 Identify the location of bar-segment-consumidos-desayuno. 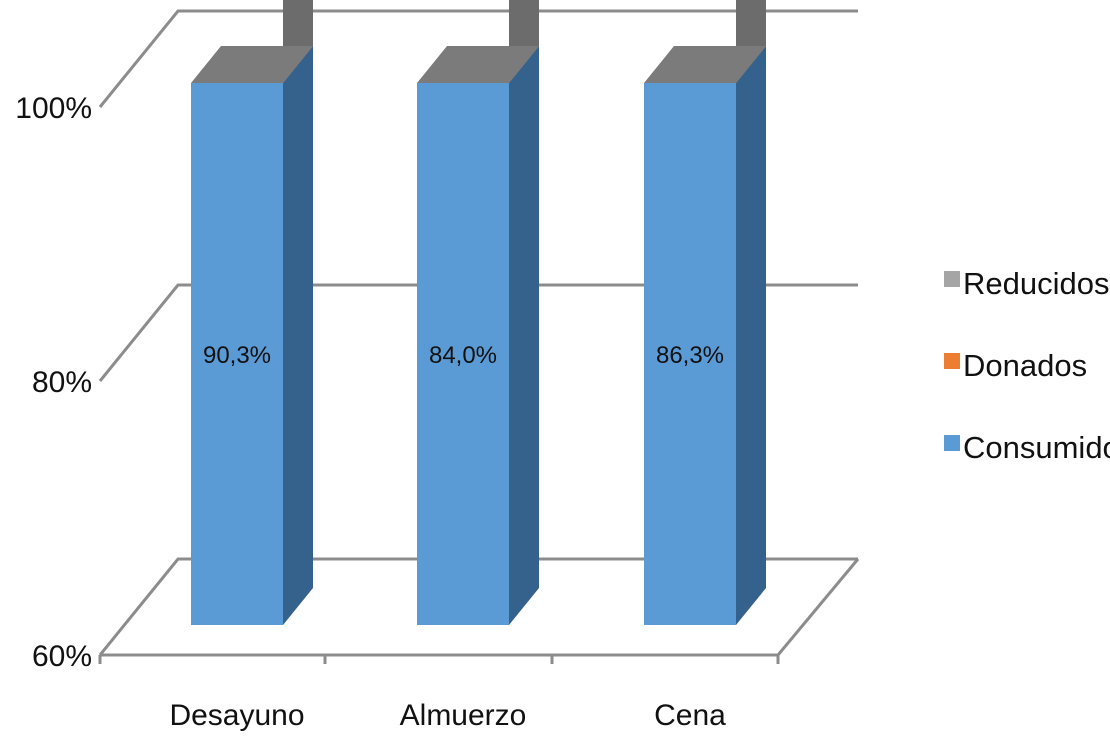
(237, 354).